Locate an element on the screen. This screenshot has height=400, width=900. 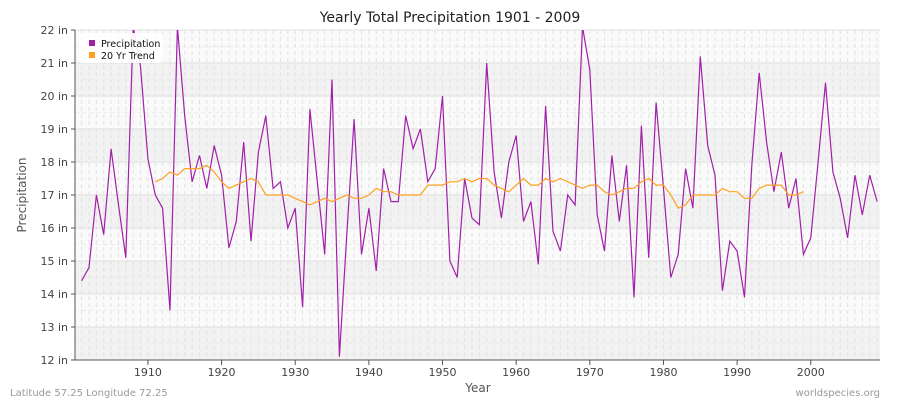
legend-label-precipitation: Precipitation is located at coordinates (130, 44).